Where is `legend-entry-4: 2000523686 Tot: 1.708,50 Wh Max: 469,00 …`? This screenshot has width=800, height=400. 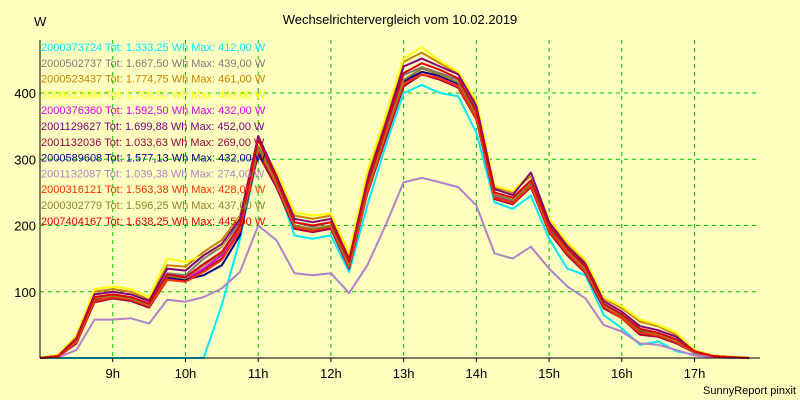
legend-entry-4: 2000523686 Tot: 1.708,50 Wh Max: 469,00 … is located at coordinates (153, 95).